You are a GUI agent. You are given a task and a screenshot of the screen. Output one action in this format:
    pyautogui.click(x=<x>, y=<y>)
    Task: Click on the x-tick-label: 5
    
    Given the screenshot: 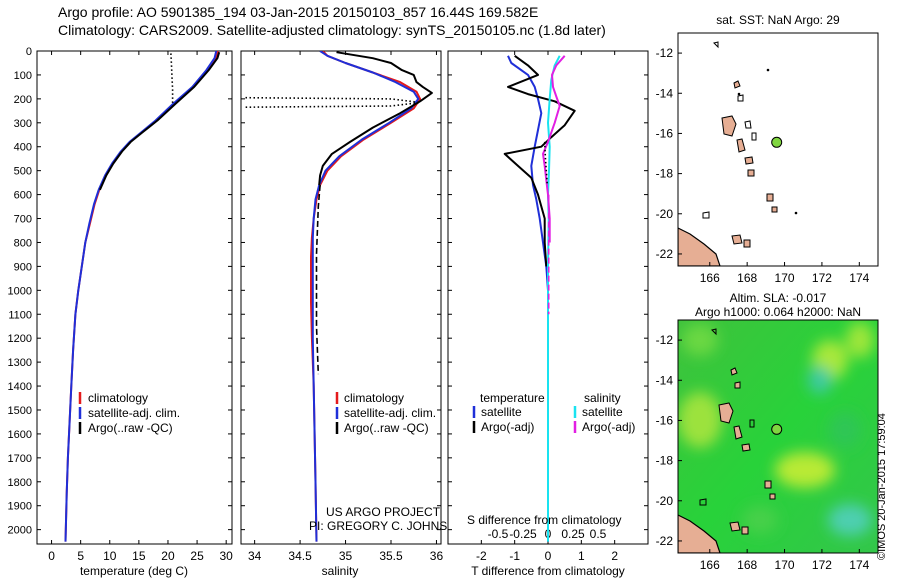 What is the action you would take?
    pyautogui.click(x=80, y=556)
    